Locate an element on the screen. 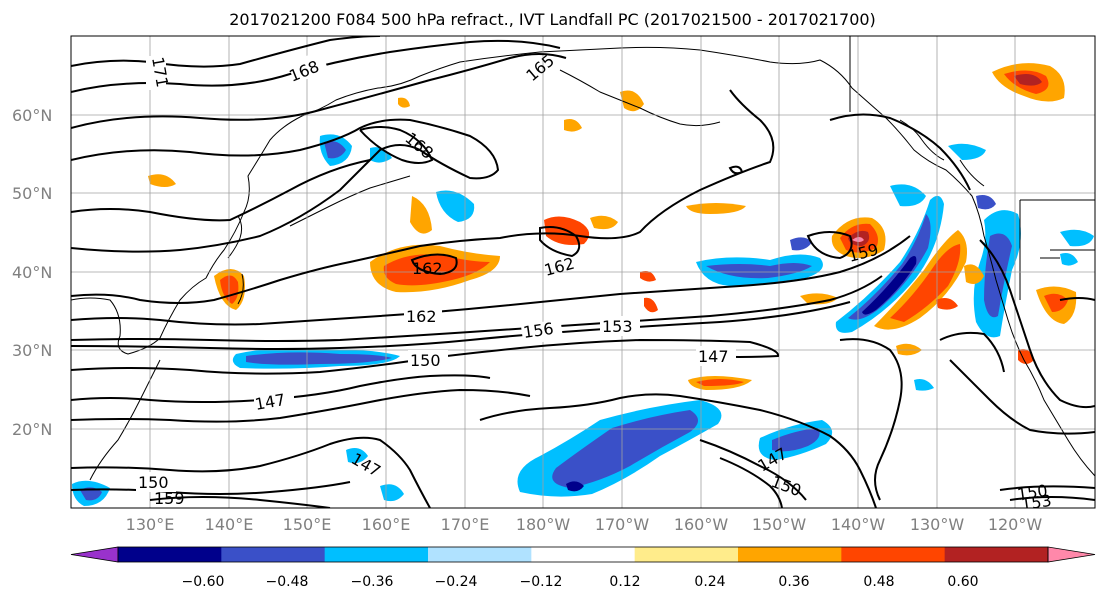 This screenshot has width=1105, height=601. lon-label: 160°E is located at coordinates (386, 524).